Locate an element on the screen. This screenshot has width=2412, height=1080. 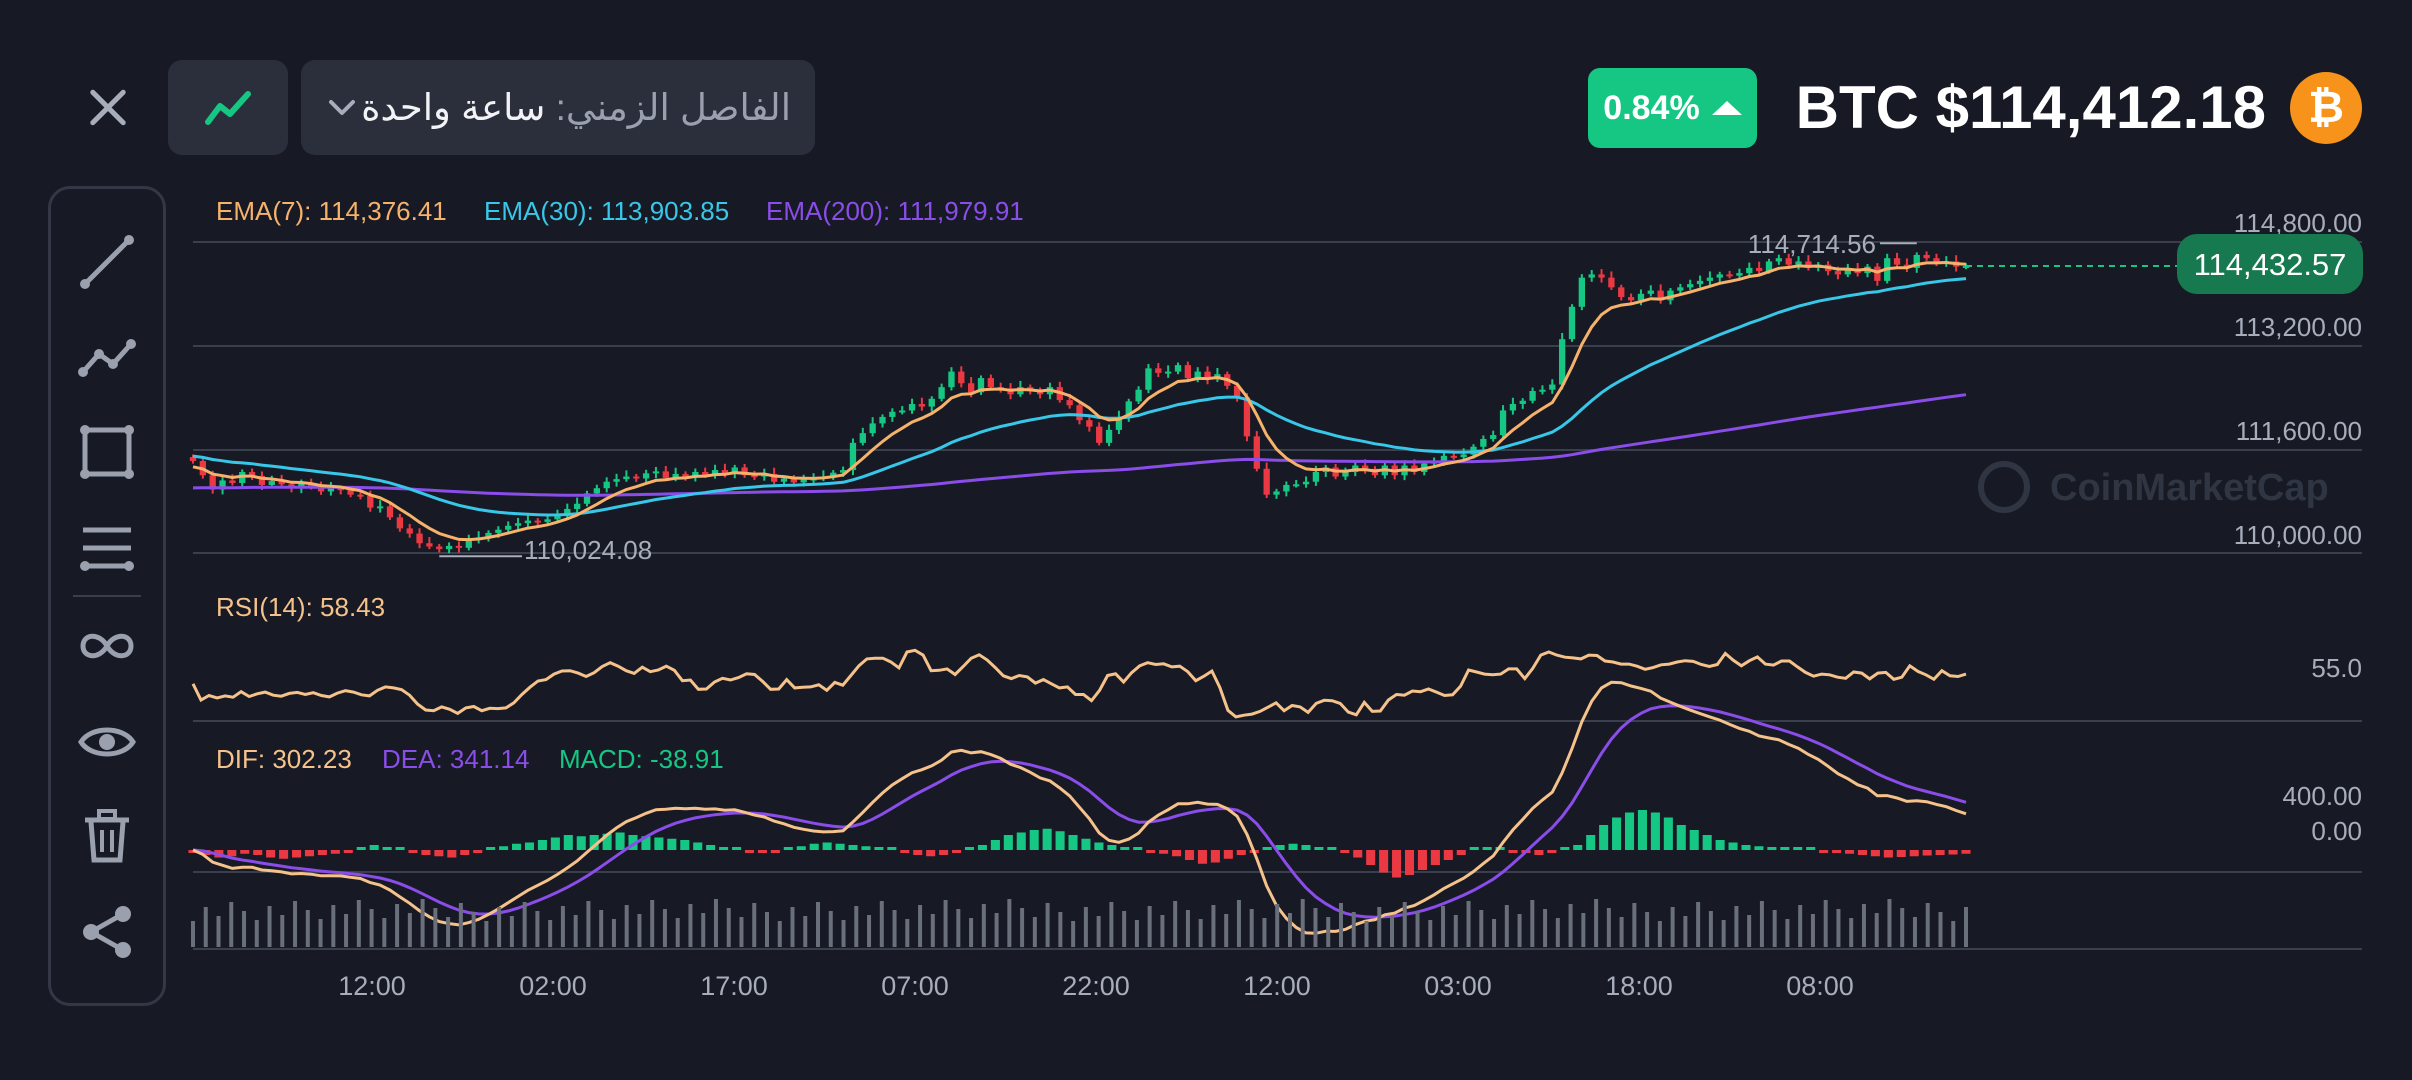
interval-select: الفاصل الزمني: ساعة واحدة is located at coordinates (558, 107).